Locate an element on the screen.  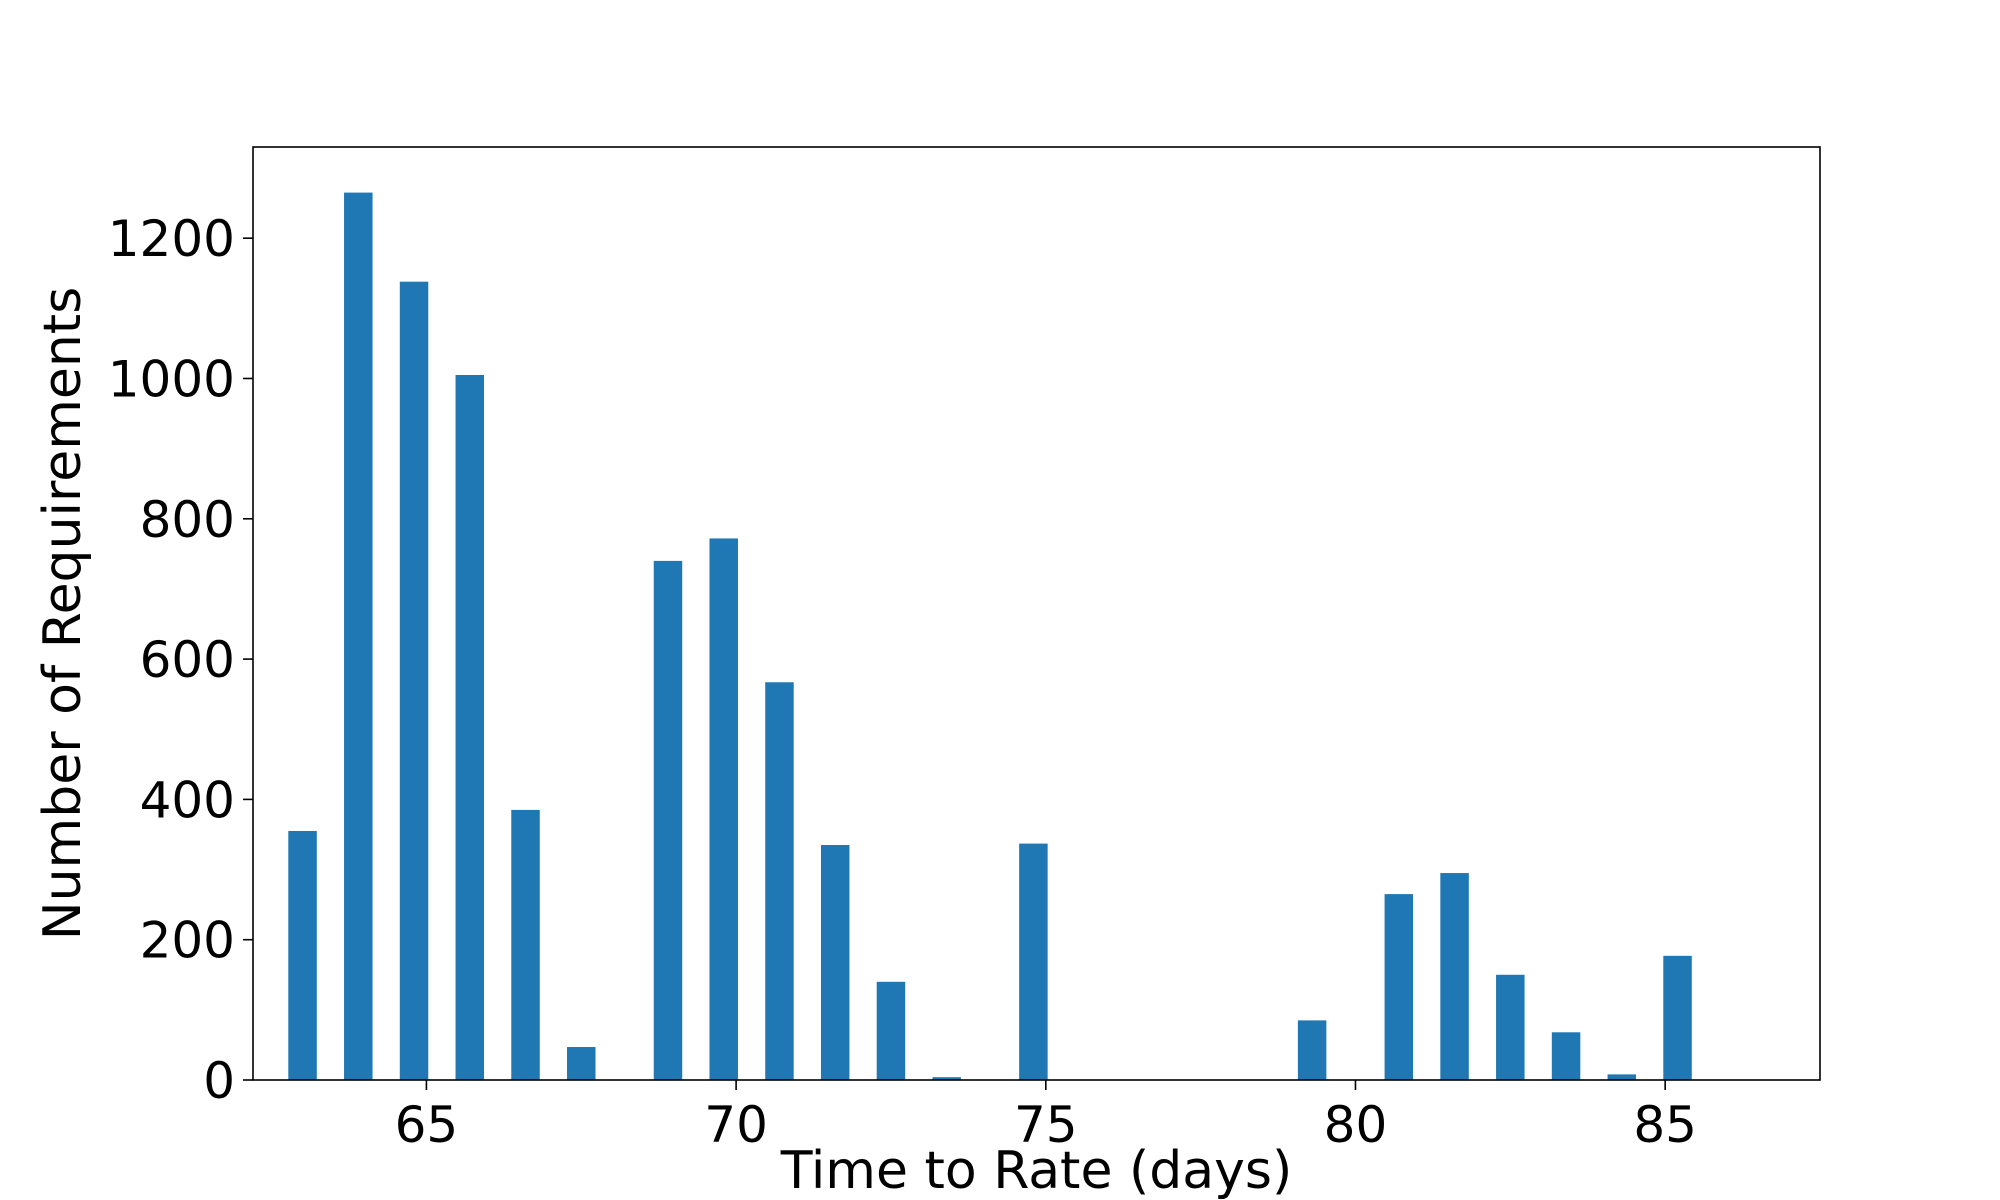
x-axis-label: Time to Rate (days) is located at coordinates (1036, 1170).